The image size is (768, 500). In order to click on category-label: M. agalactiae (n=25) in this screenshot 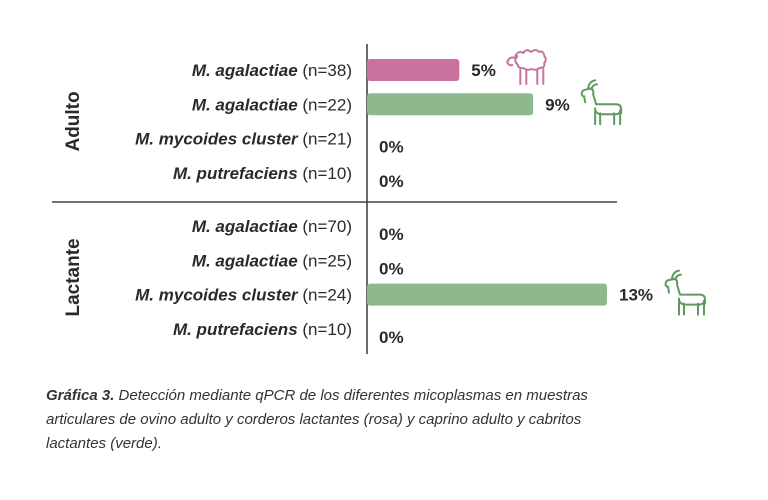, I will do `click(272, 260)`.